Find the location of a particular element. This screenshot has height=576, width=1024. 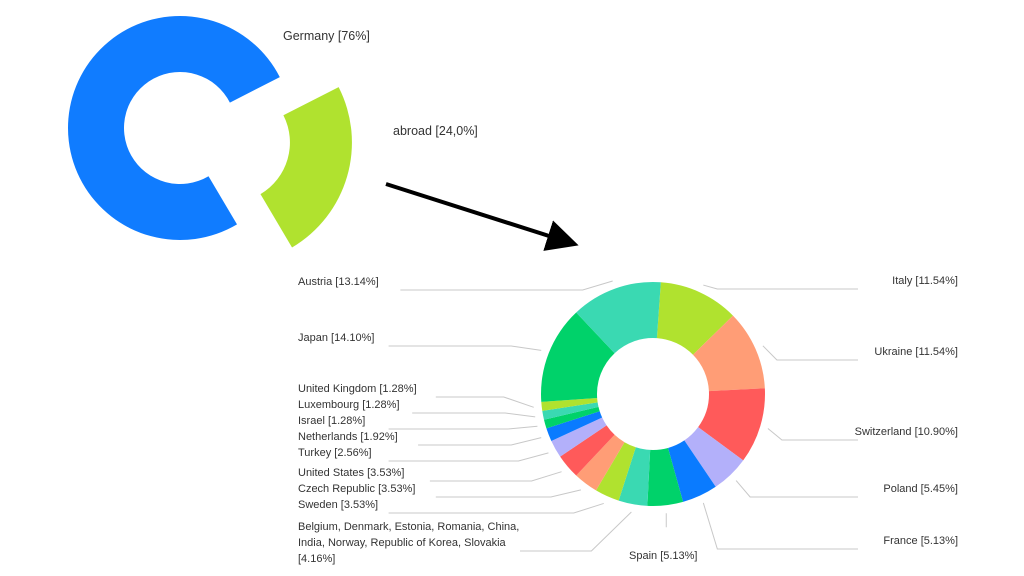

slice-united-kingdom is located at coordinates (569, 404).